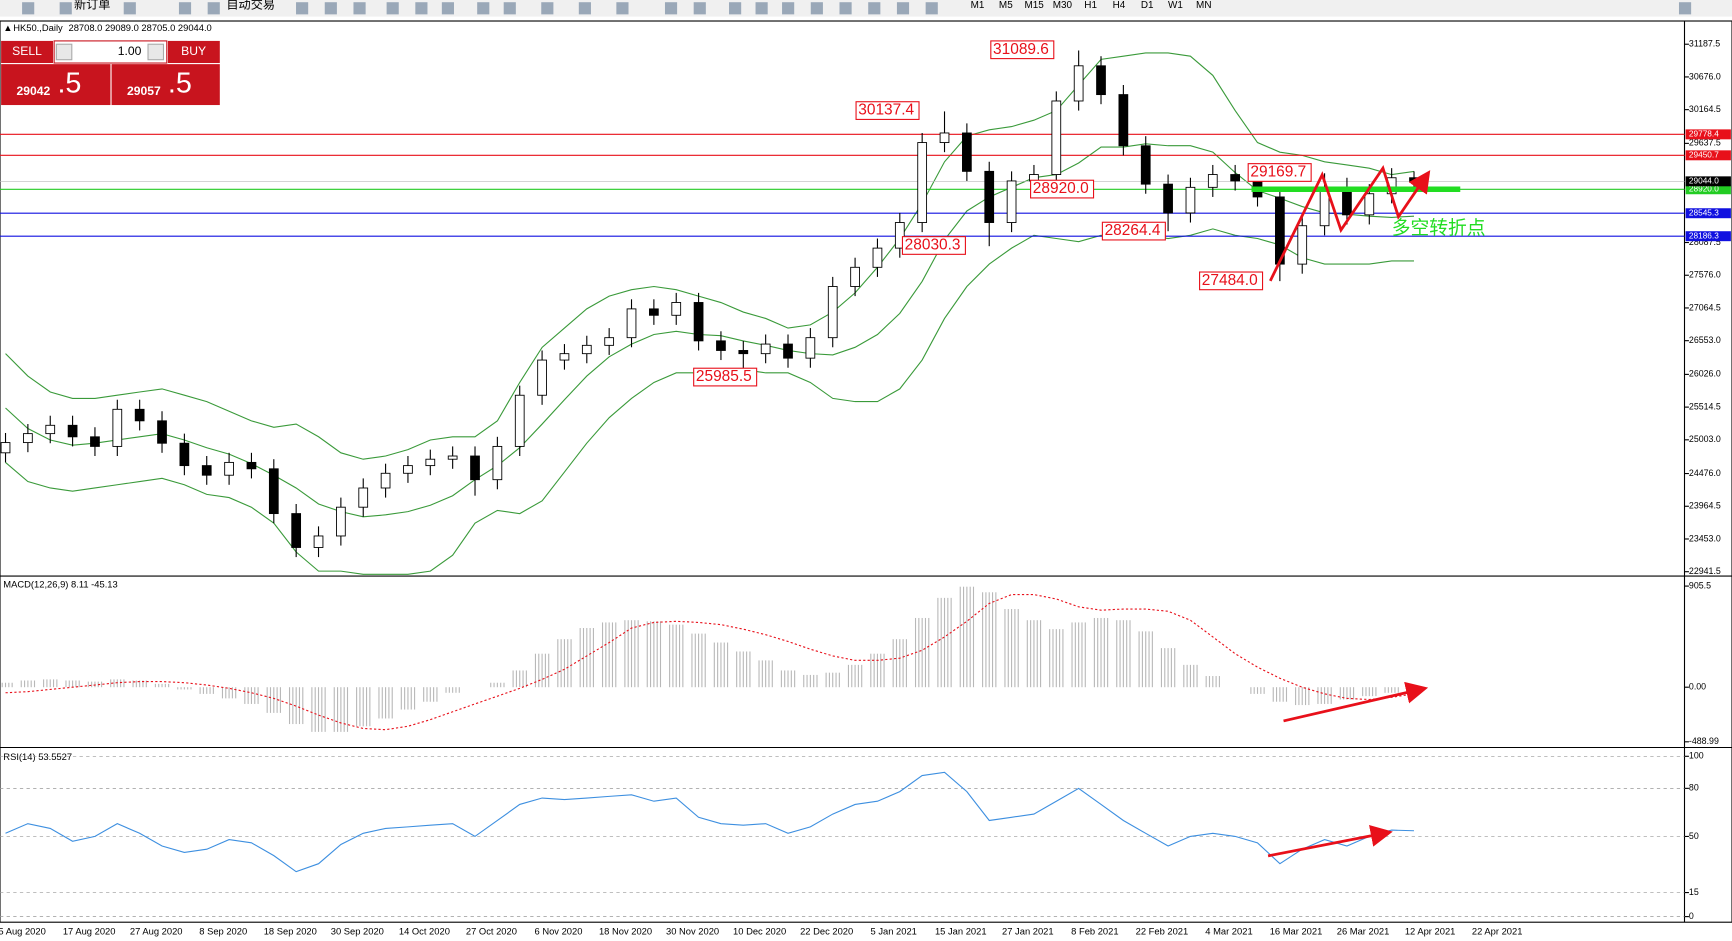 Image resolution: width=1732 pixels, height=941 pixels. Describe the element at coordinates (1705, 374) in the screenshot. I see `y-tick-label: 26026.0` at that location.